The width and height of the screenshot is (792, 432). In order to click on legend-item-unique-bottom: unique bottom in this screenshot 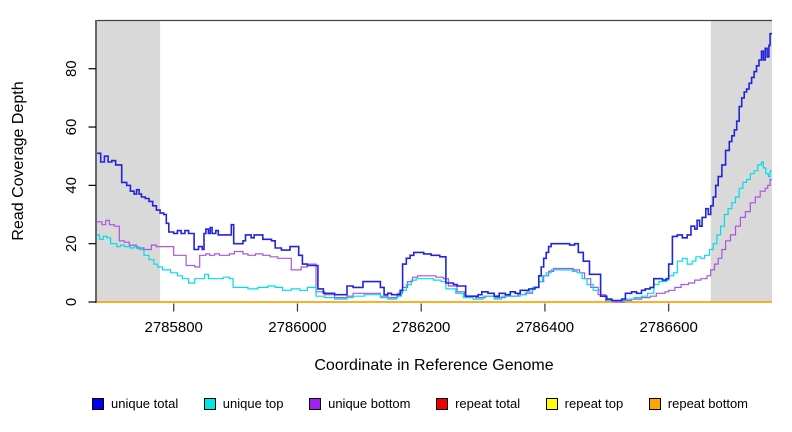, I will do `click(360, 403)`.